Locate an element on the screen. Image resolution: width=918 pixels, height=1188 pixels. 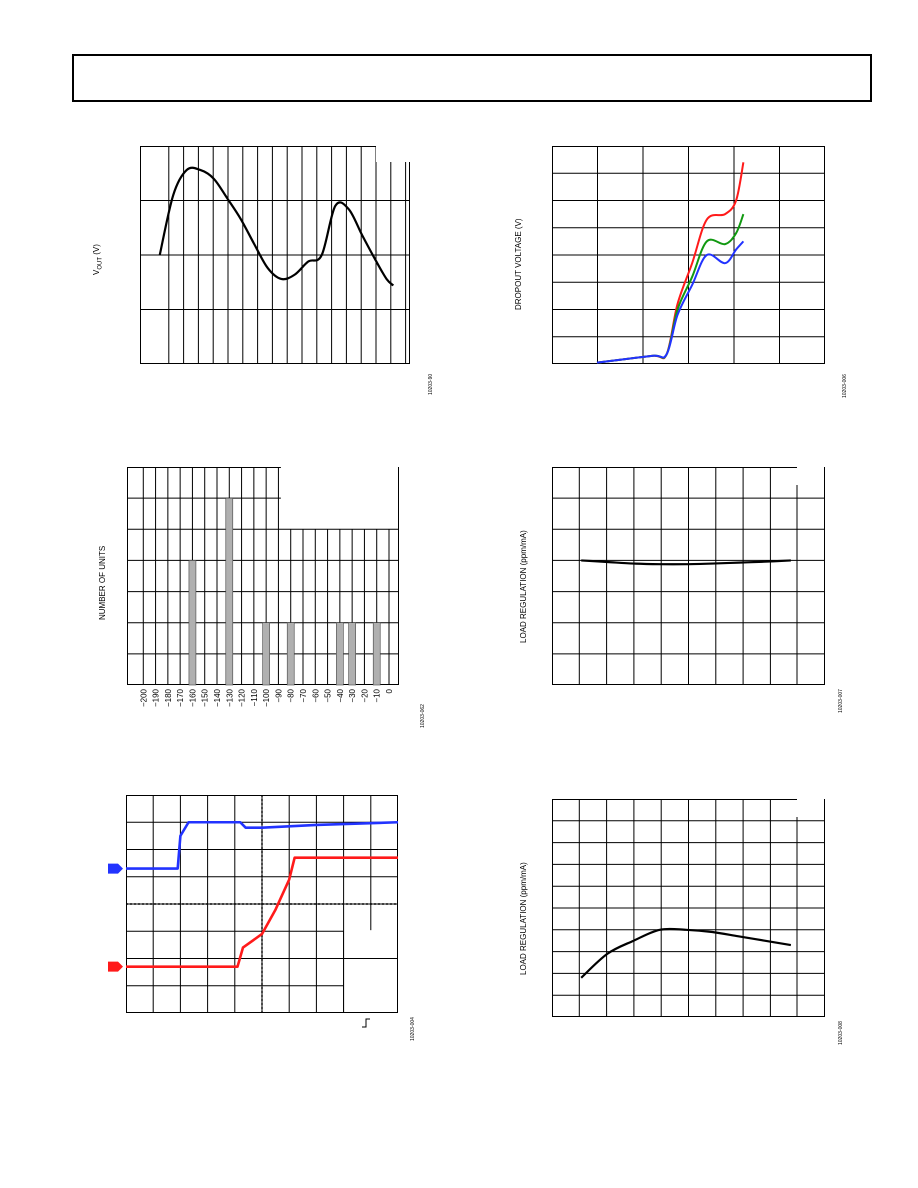
hist-x-tick-label: −50 is located at coordinates (328, 695).